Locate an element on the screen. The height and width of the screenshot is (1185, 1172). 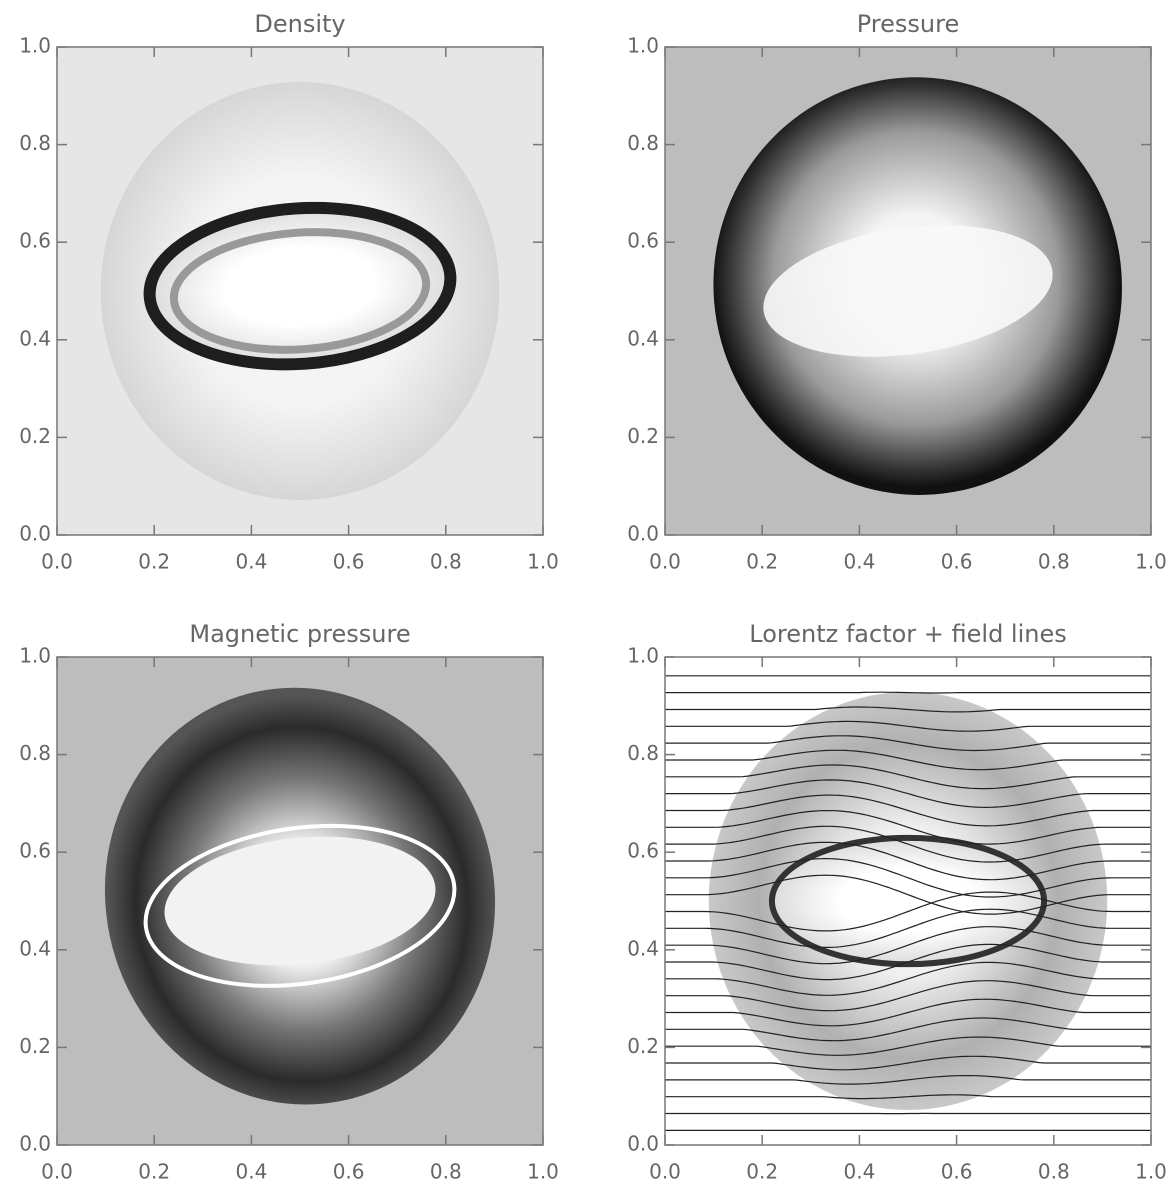
bright-arc is located at coordinates (300, 905).